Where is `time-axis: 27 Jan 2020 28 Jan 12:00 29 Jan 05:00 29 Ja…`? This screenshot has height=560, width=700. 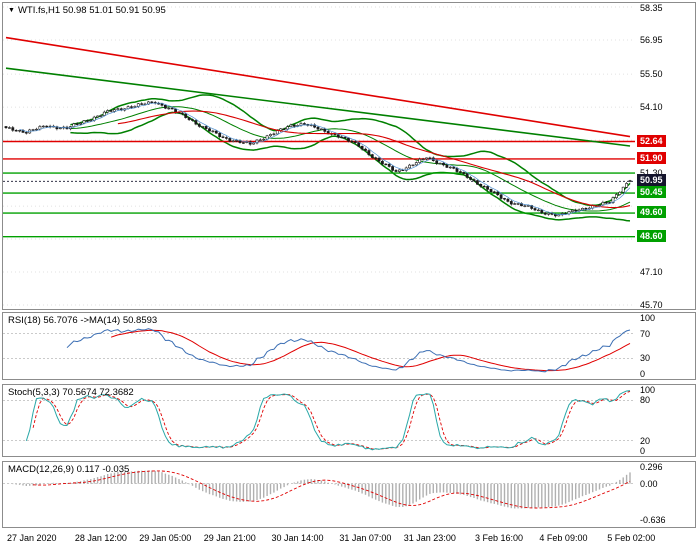 time-axis: 27 Jan 2020 28 Jan 12:00 29 Jan 05:00 29 Ja… is located at coordinates (350, 544).